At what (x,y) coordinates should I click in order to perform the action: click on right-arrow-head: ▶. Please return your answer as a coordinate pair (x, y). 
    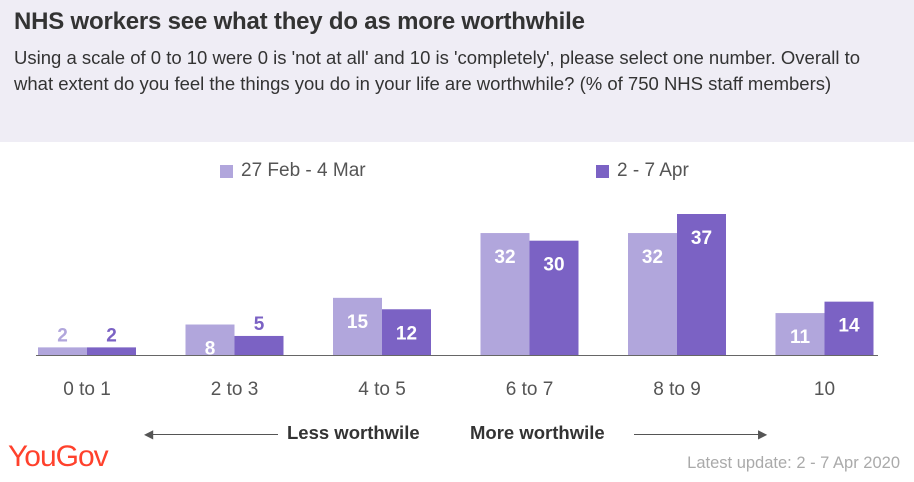
    Looking at the image, I should click on (763, 434).